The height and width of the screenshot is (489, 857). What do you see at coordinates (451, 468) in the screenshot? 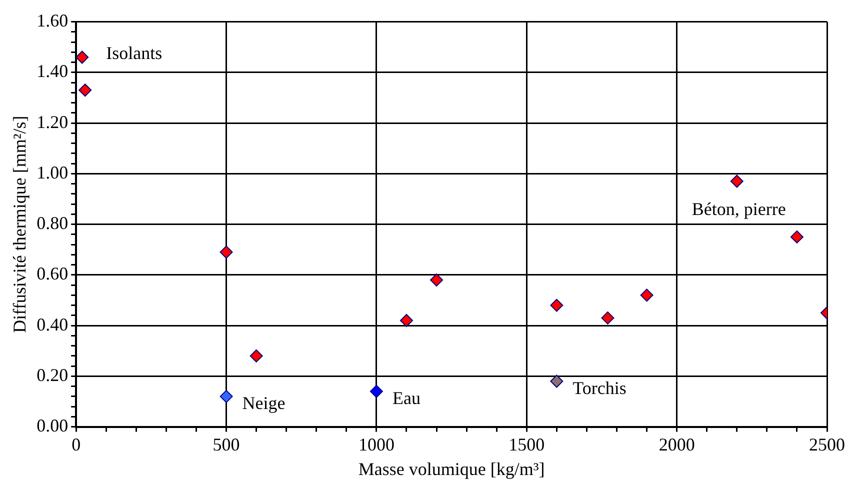
I see `x-axis-title: Masse volumique [kg/m³]` at bounding box center [451, 468].